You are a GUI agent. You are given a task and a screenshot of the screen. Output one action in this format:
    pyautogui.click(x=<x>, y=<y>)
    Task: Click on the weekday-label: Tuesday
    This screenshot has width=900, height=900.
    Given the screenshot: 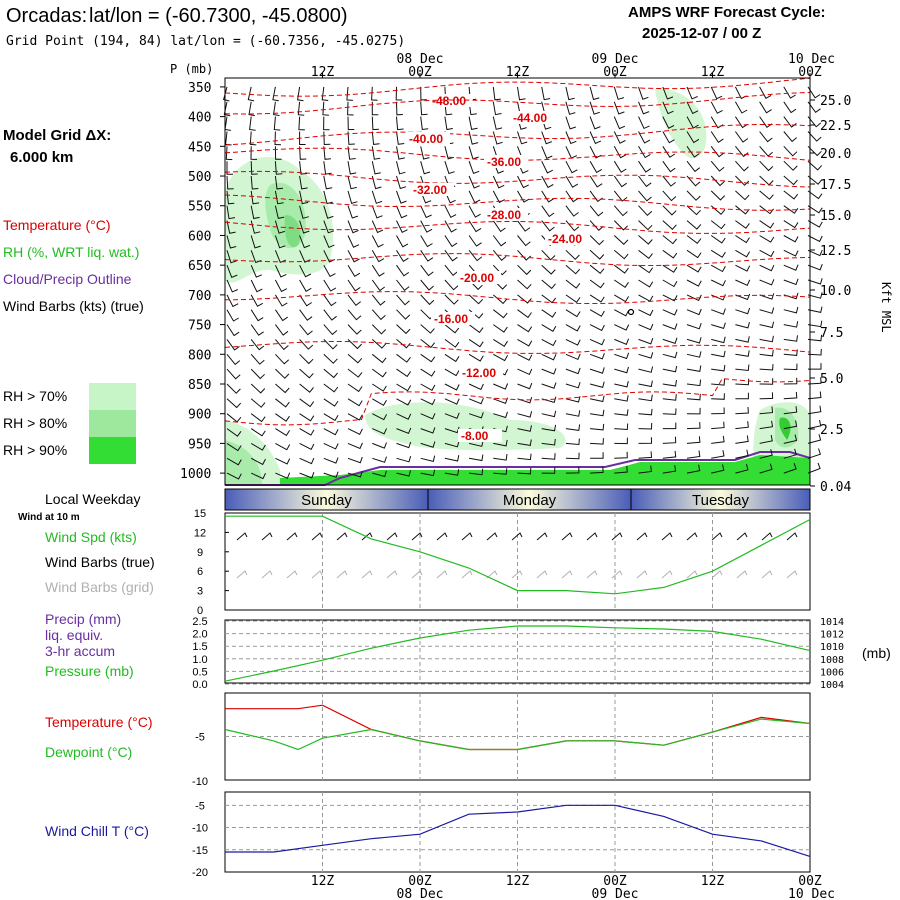 What is the action you would take?
    pyautogui.click(x=720, y=500)
    